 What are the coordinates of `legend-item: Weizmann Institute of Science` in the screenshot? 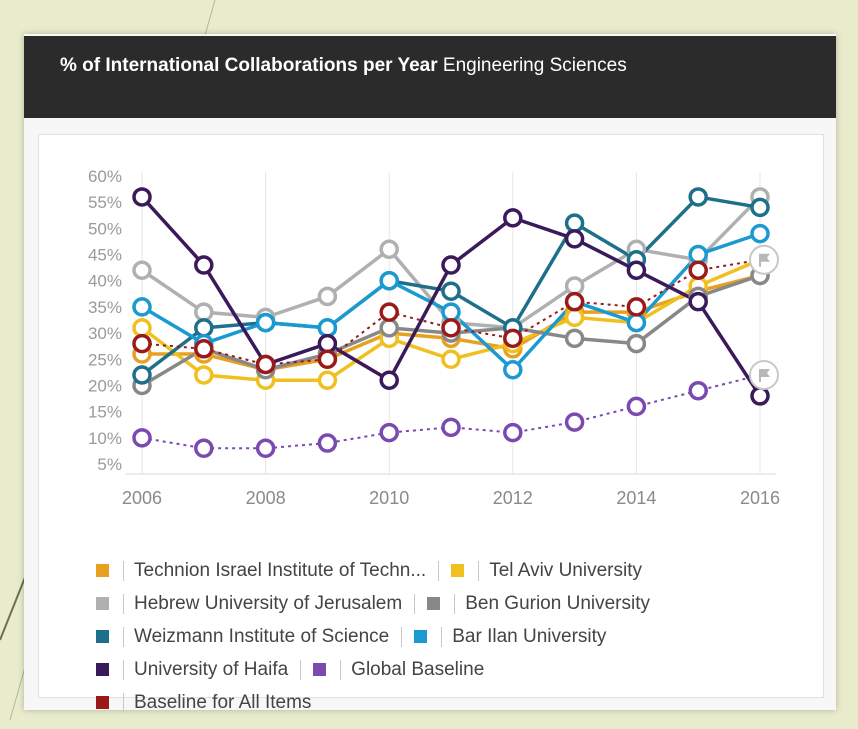 It's located at (242, 637).